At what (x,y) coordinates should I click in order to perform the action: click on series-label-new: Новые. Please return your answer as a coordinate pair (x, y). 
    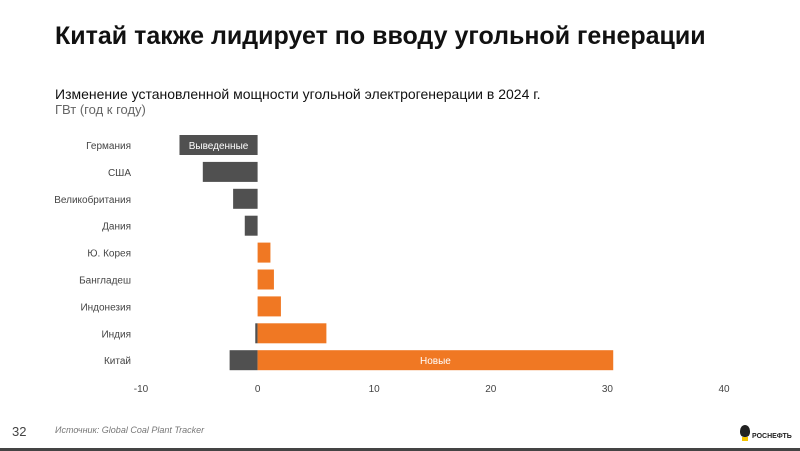
    Looking at the image, I should click on (435, 361).